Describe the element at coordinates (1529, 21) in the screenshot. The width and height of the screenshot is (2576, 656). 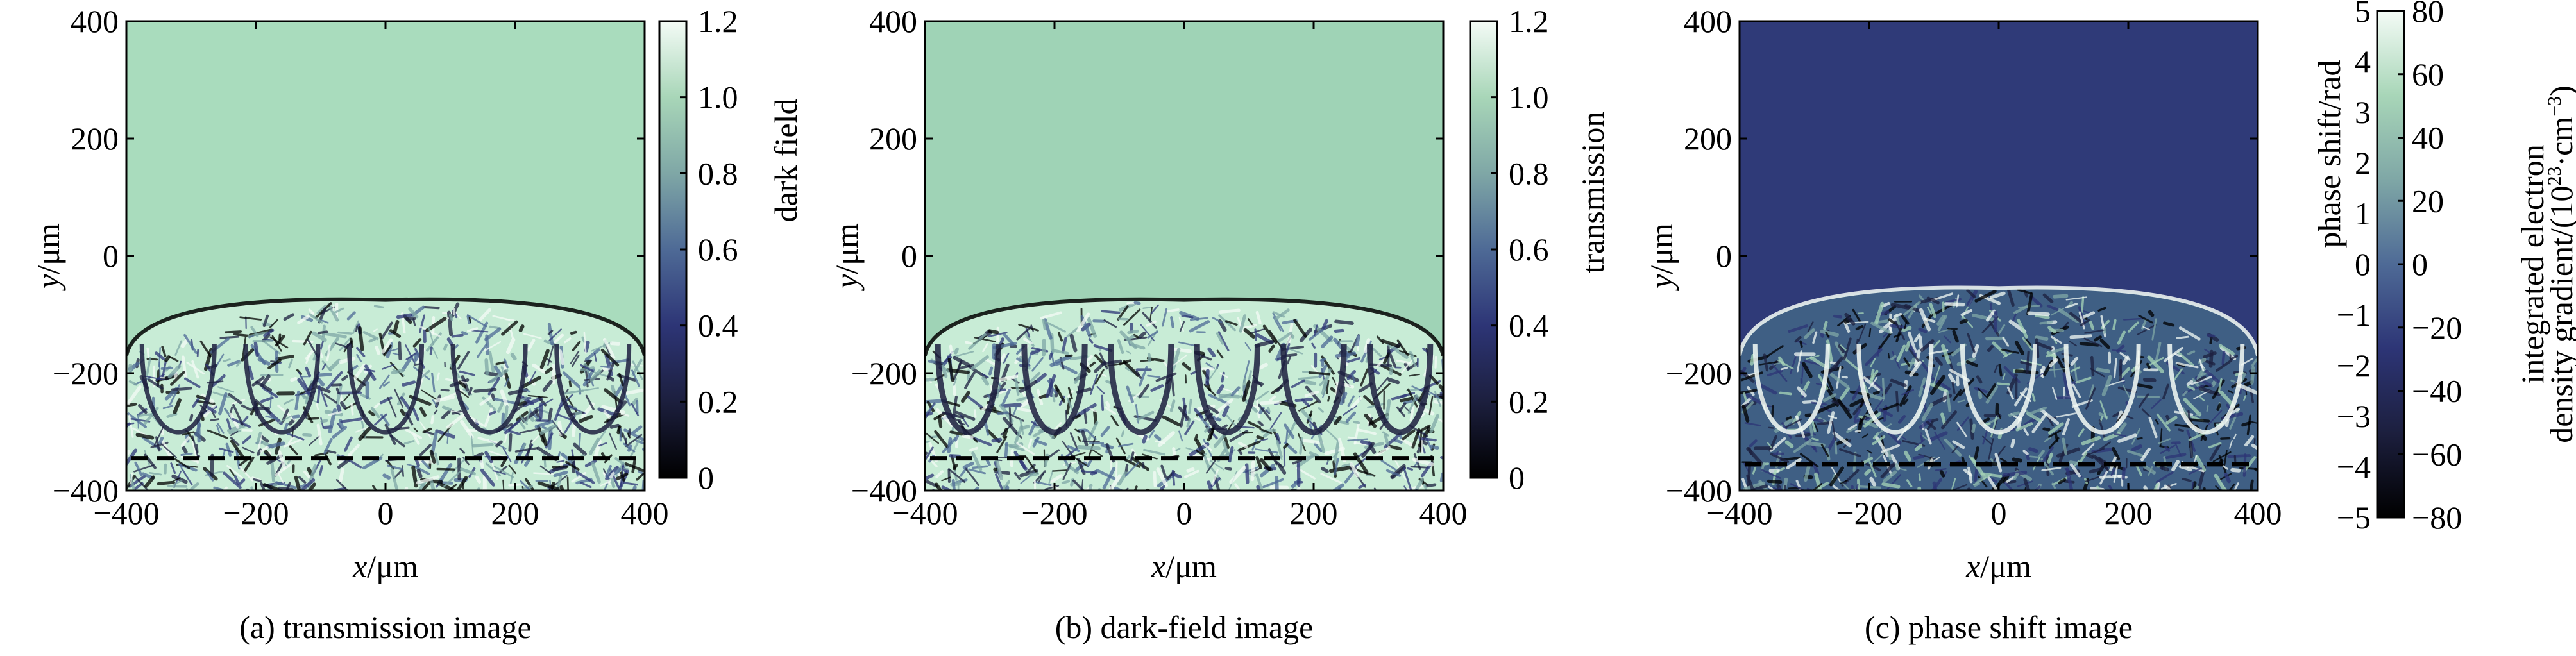
I see `colorbar-tick-label: 1.2` at that location.